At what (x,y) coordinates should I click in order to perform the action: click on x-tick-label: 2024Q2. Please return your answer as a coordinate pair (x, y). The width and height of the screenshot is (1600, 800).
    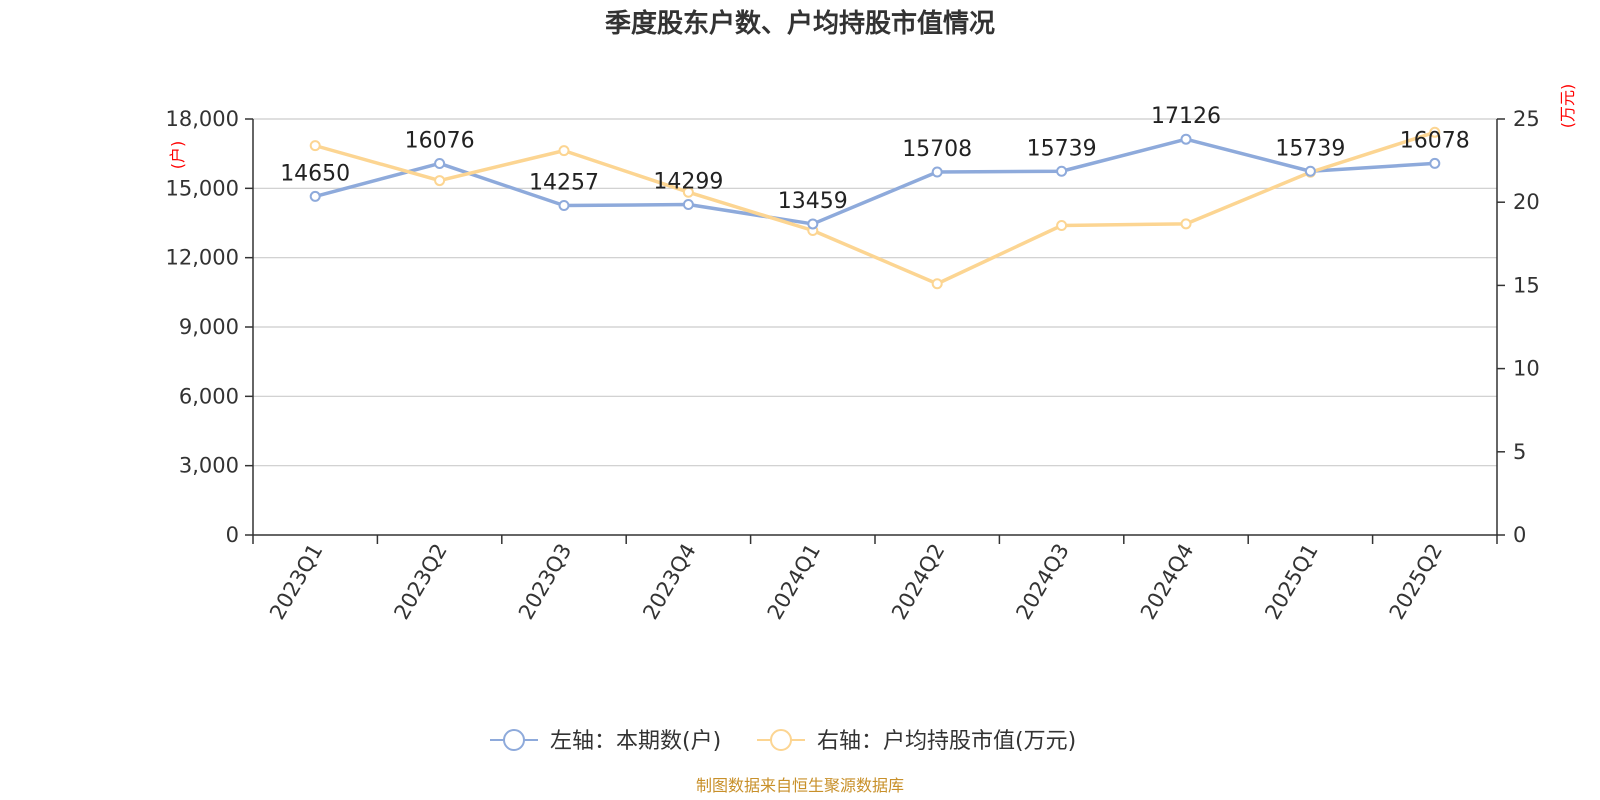
    Looking at the image, I should click on (918, 581).